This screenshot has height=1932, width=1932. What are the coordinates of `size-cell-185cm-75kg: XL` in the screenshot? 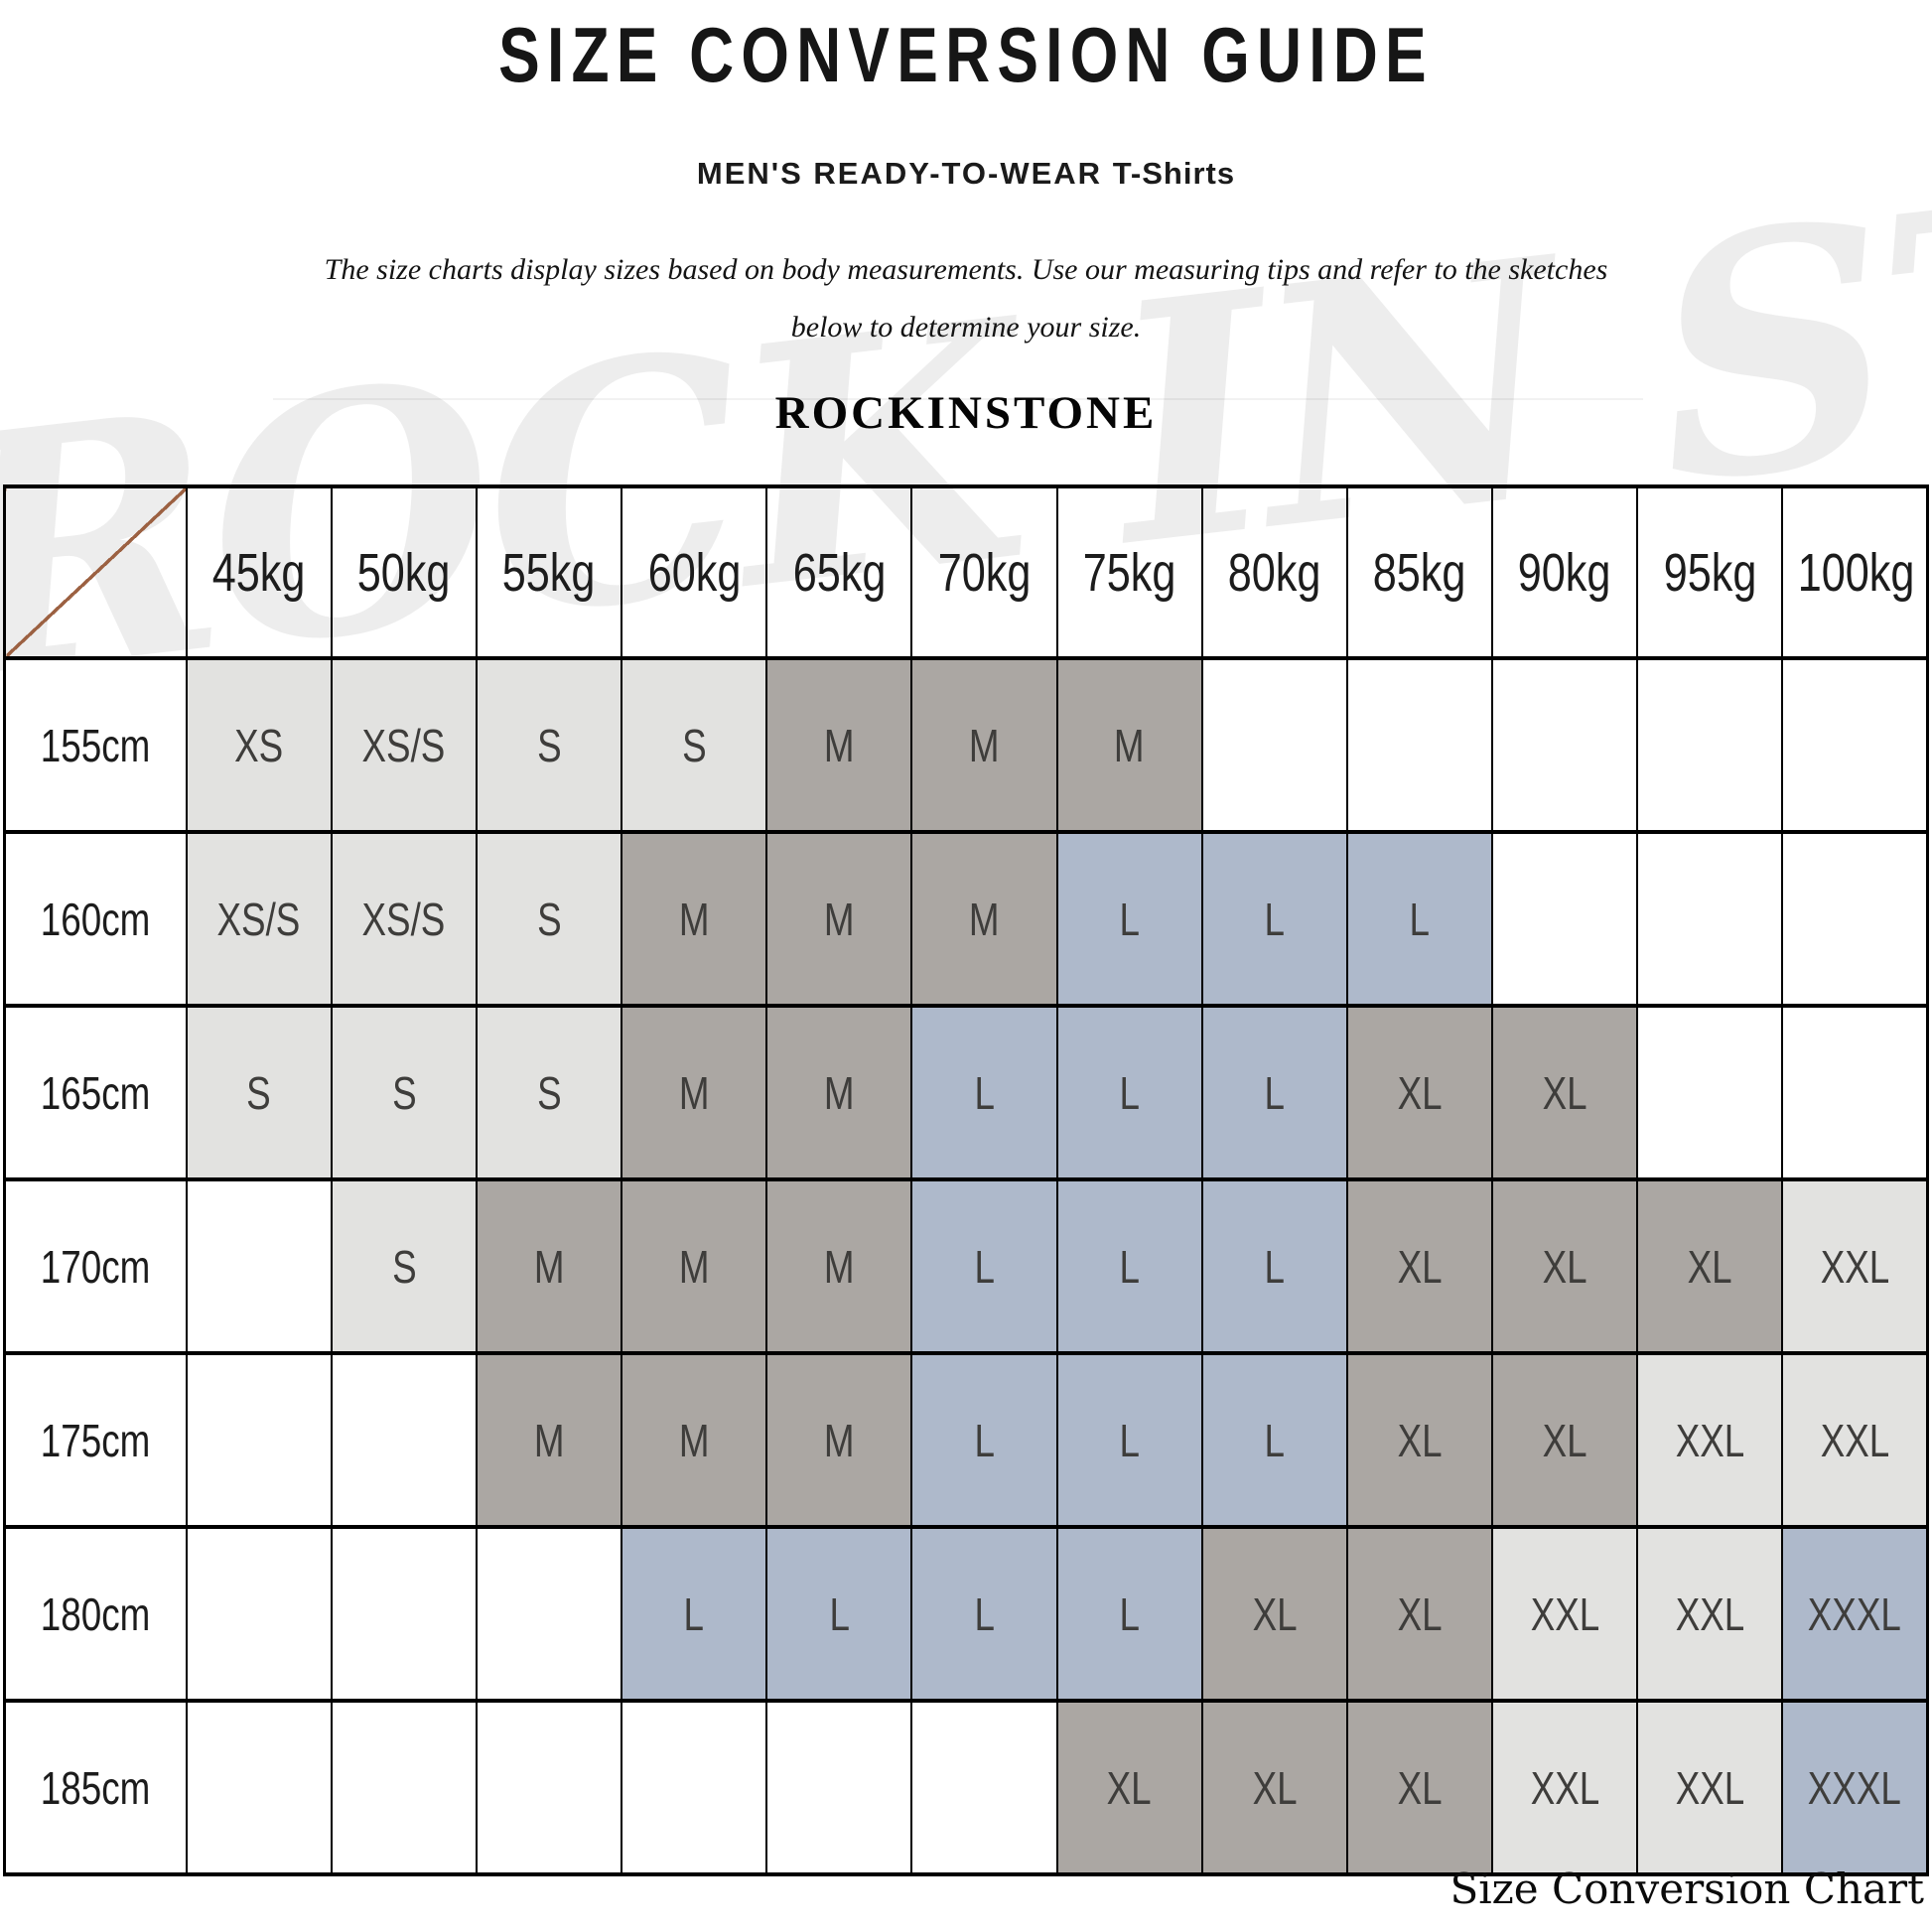 It's located at (1129, 1788).